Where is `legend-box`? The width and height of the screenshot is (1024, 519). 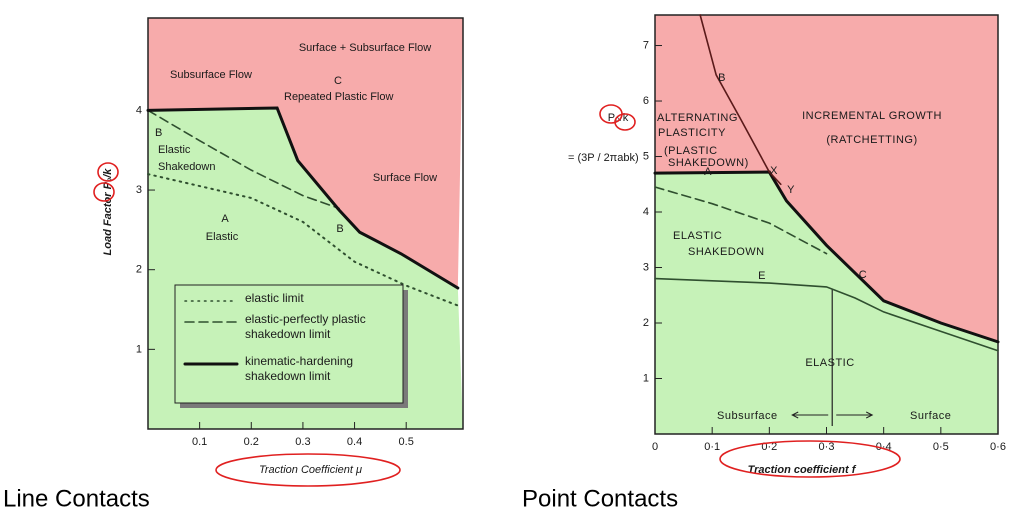
legend-box is located at coordinates (289, 344).